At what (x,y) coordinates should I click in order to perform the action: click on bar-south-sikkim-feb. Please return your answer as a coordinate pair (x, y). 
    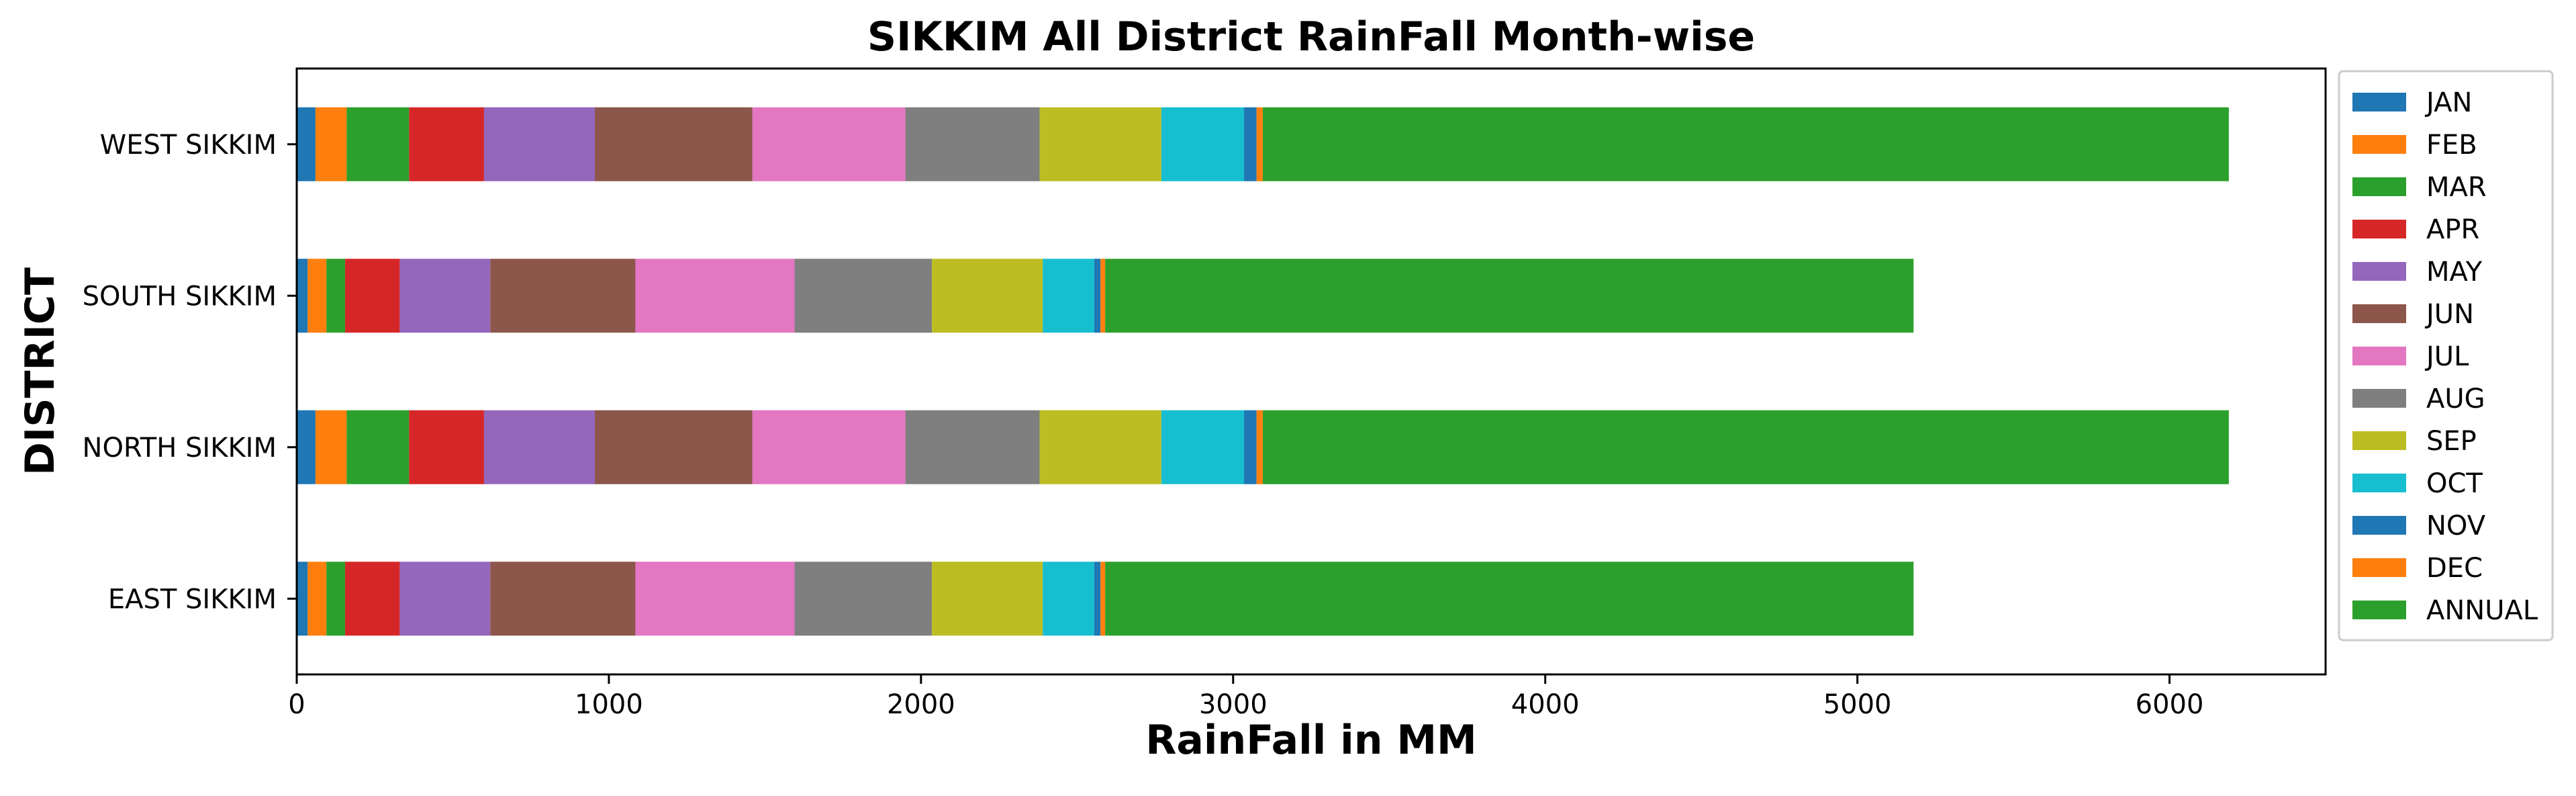
    Looking at the image, I should click on (317, 296).